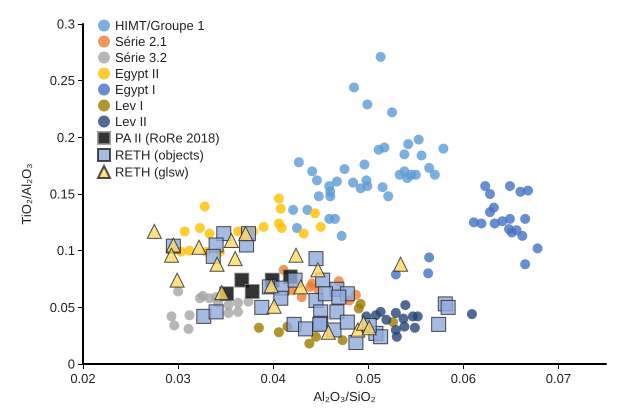 The image size is (641, 416). I want to click on x-axis-title: Al₂O₃/SiO₂, so click(344, 396).